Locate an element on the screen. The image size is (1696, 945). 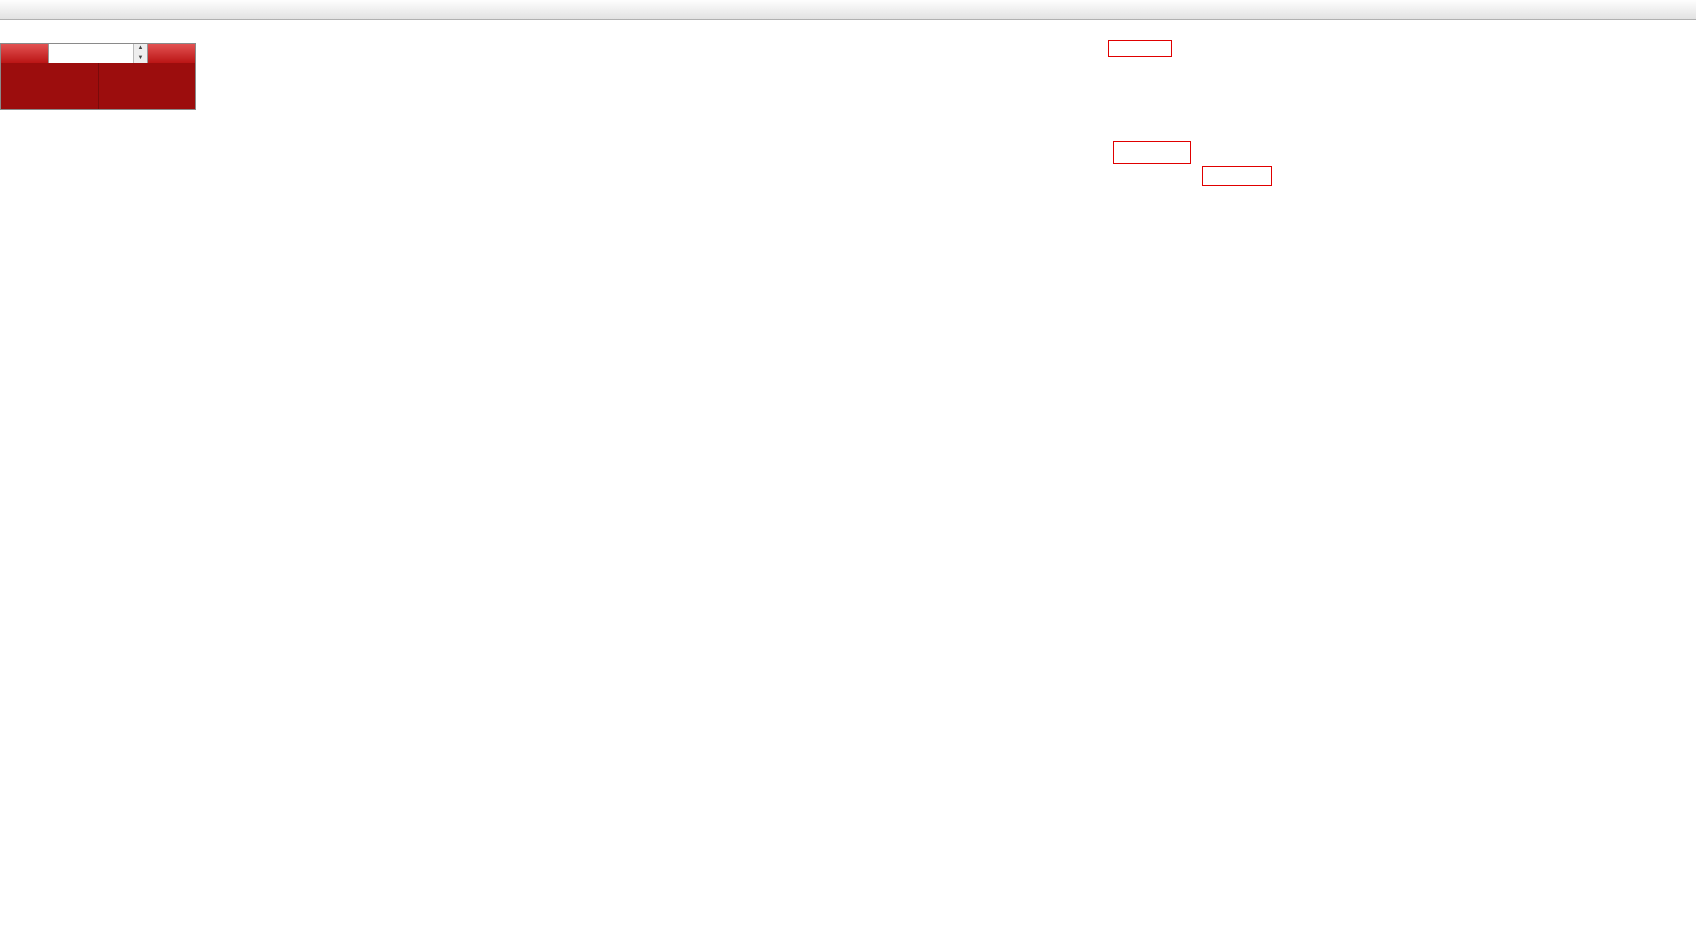
volume-field: ▲ ▼ is located at coordinates (98, 53).